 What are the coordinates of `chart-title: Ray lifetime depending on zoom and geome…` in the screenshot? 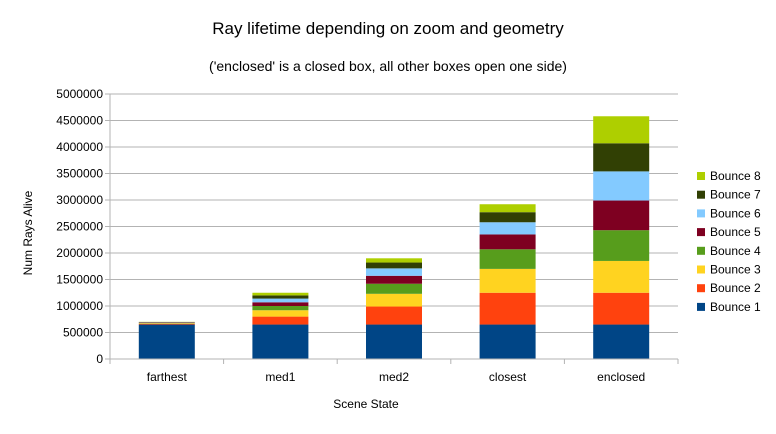 It's located at (388, 28).